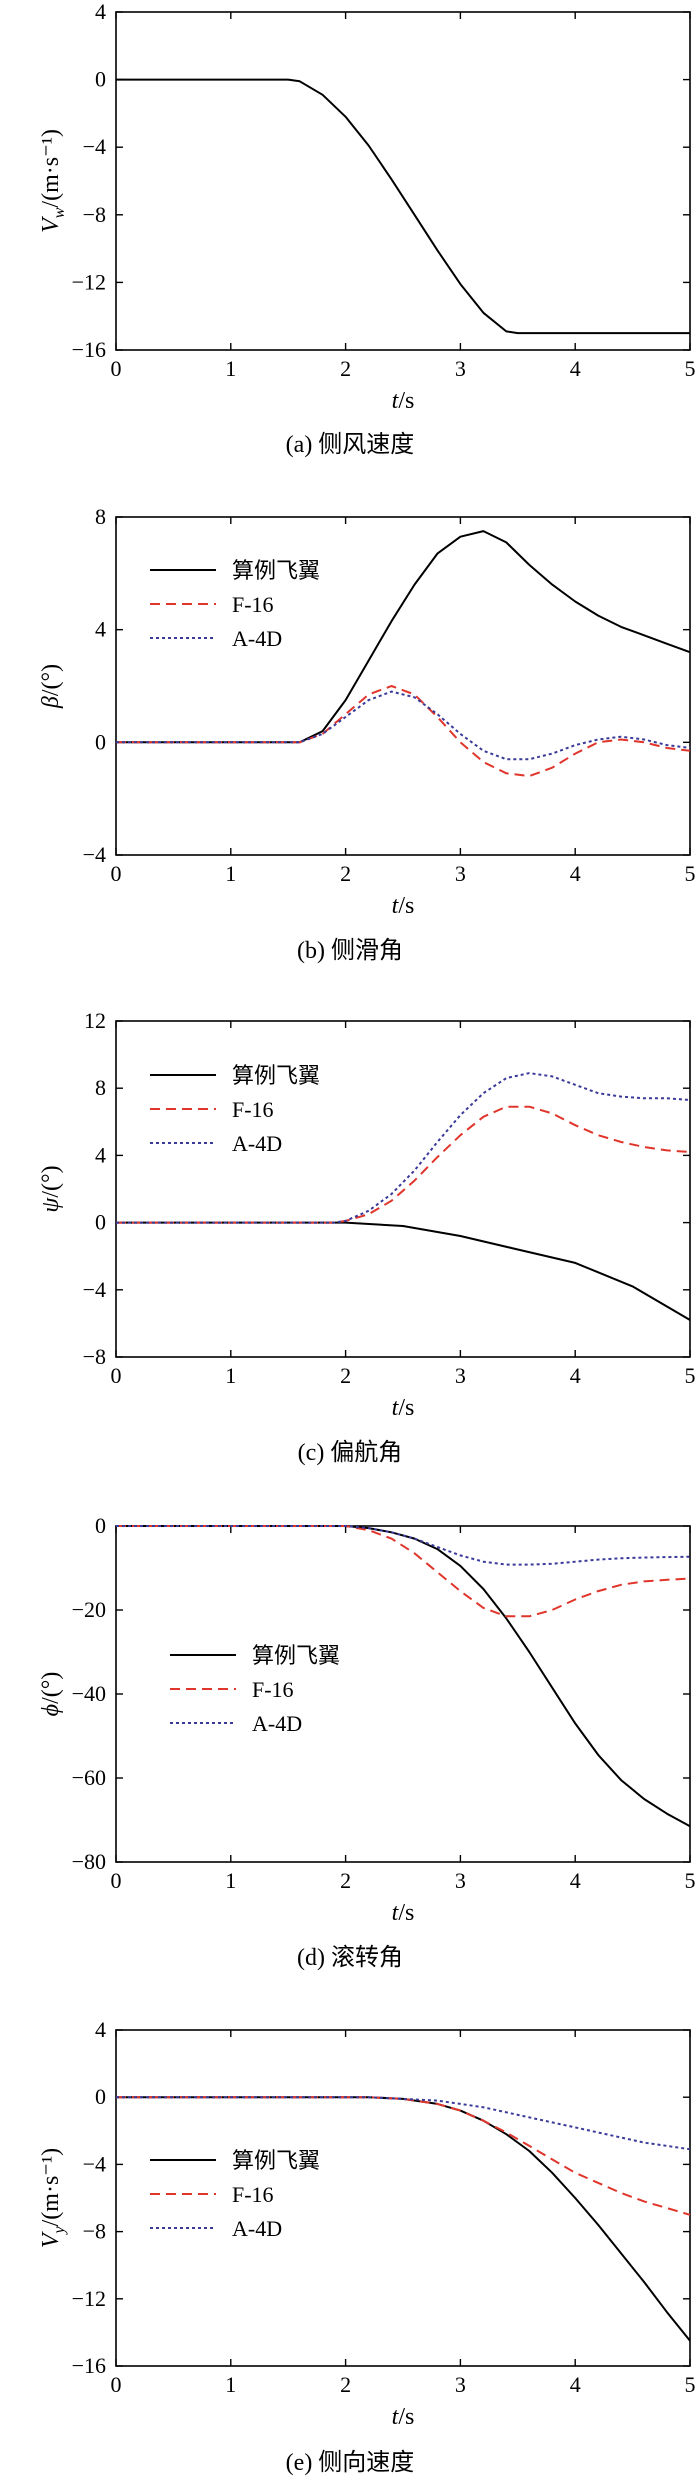 The height and width of the screenshot is (2485, 700). What do you see at coordinates (95, 1020) in the screenshot?
I see `y-tick-label: 12` at bounding box center [95, 1020].